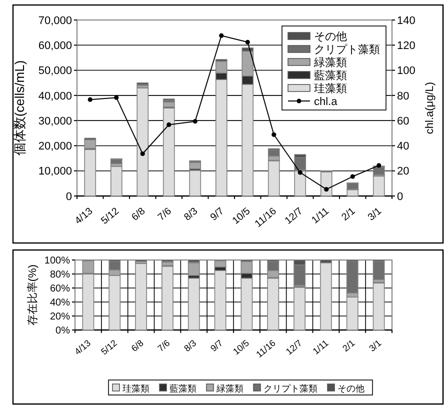 This screenshot has width=444, height=405. I want to click on y-tick-label: 40%, so click(60, 303).